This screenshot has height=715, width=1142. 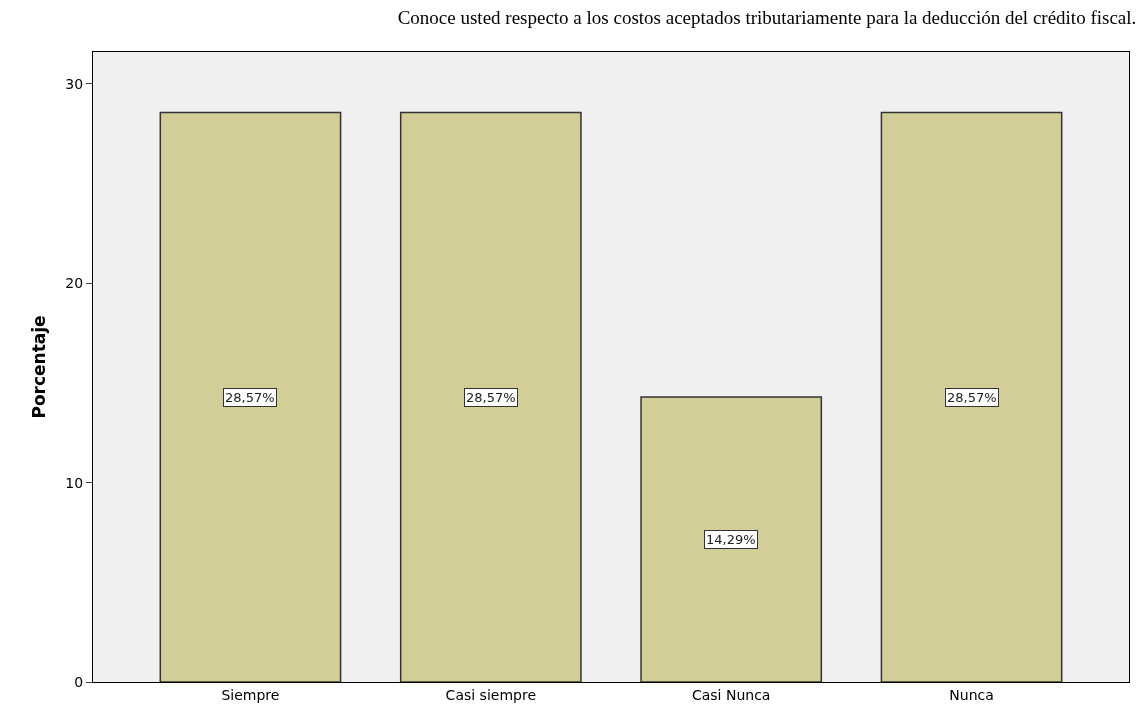 What do you see at coordinates (38, 367) in the screenshot?
I see `y-axis-title: Porcentaje` at bounding box center [38, 367].